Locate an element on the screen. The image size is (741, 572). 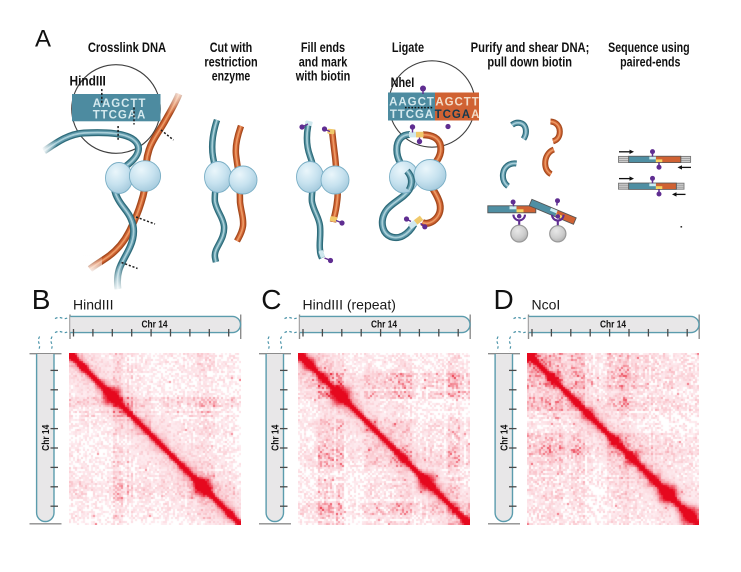
svg-text: HindIII (repeat) is located at coordinates (349, 305).